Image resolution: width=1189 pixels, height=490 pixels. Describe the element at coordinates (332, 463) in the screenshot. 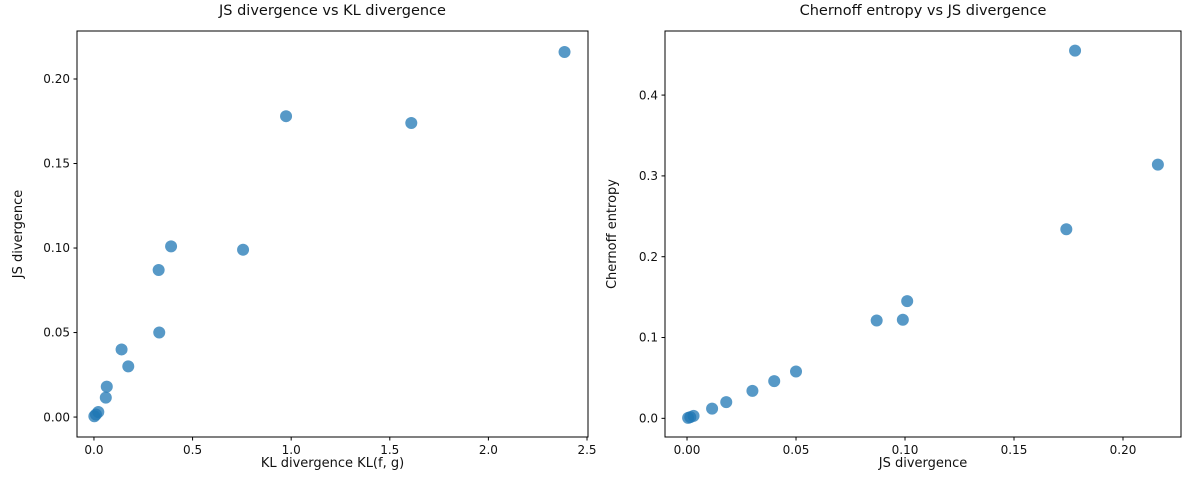

I see `left-plot-xlabel: KL divergence KL(f, g)` at that location.